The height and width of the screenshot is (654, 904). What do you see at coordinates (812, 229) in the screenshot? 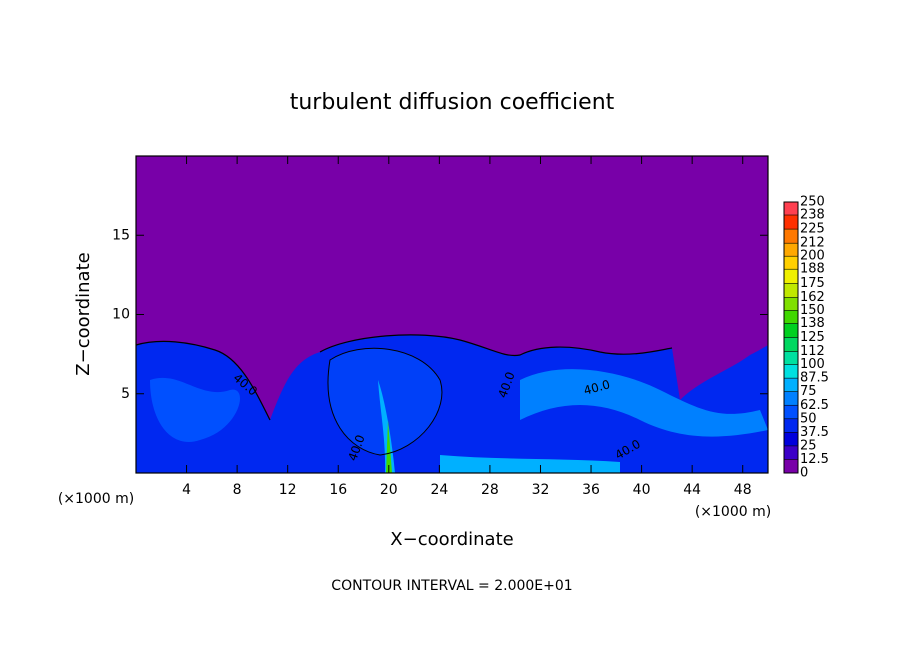
I see `colorbar-label: 225` at bounding box center [812, 229].